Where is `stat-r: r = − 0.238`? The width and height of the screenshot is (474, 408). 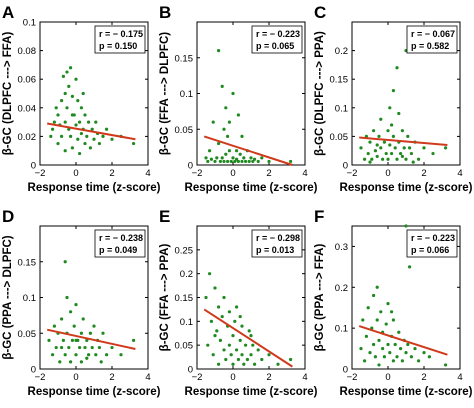 stat-r: r = − 0.238 is located at coordinates (121, 238).